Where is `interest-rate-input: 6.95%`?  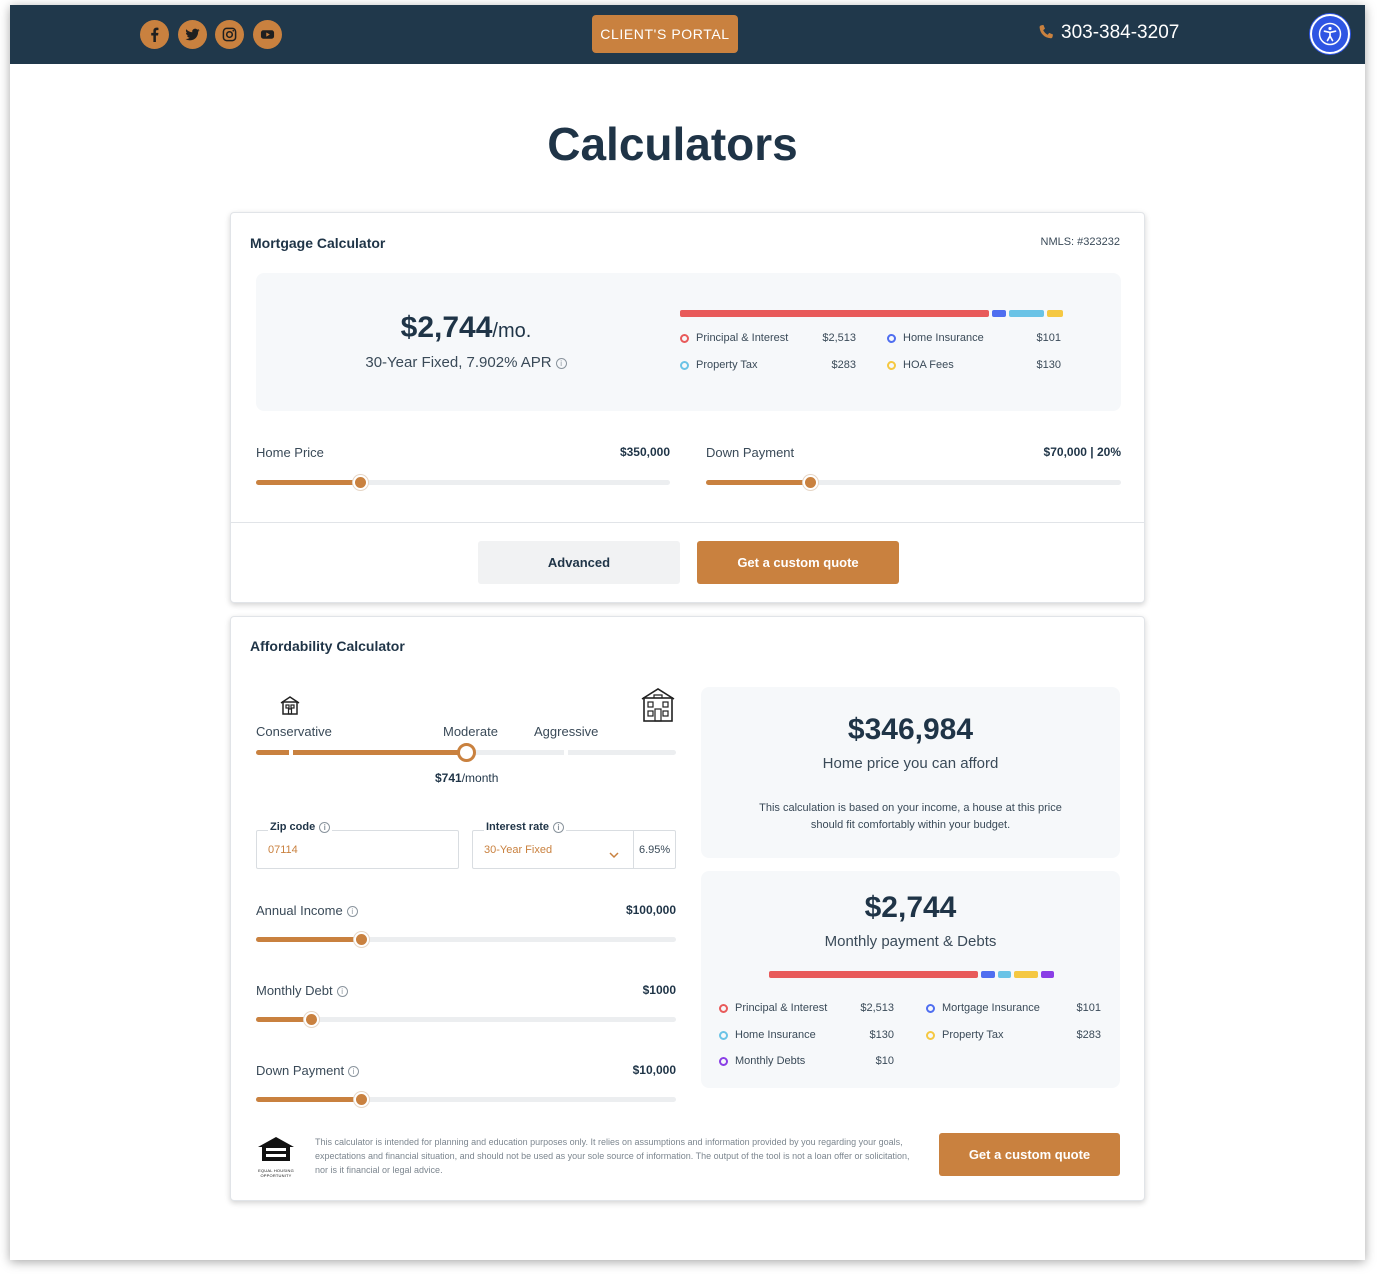 interest-rate-input: 6.95% is located at coordinates (655, 850).